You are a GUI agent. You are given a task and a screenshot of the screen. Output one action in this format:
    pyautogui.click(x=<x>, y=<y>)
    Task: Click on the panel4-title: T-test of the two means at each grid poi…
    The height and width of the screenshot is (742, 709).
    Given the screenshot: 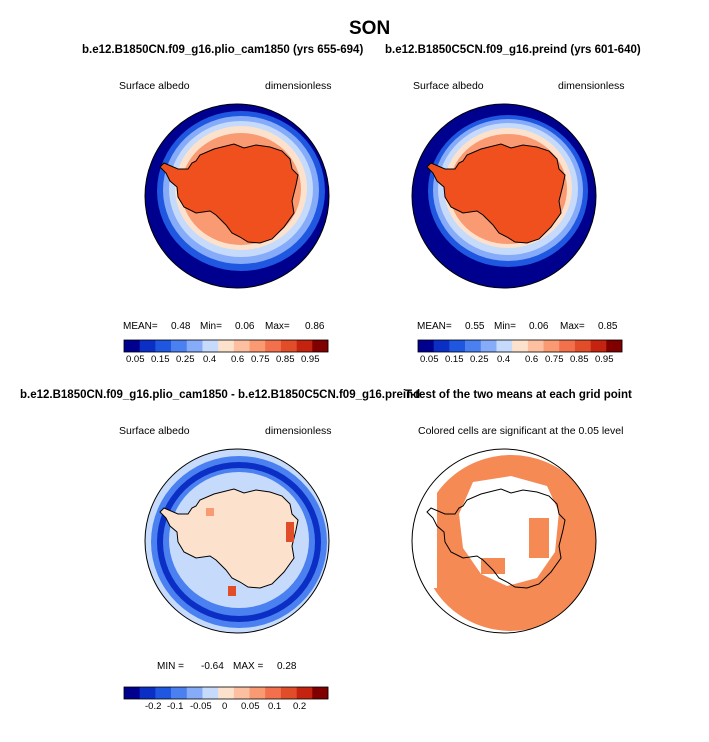 What is the action you would take?
    pyautogui.click(x=518, y=395)
    